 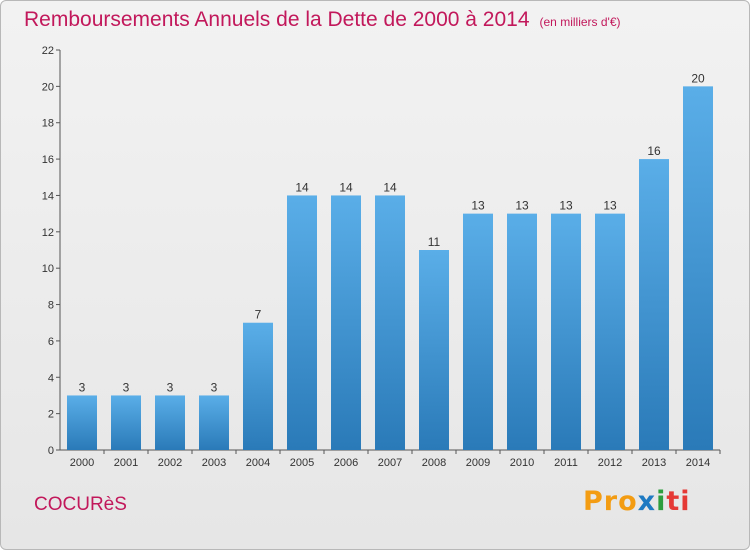 What do you see at coordinates (478, 331) in the screenshot?
I see `bar-2009` at bounding box center [478, 331].